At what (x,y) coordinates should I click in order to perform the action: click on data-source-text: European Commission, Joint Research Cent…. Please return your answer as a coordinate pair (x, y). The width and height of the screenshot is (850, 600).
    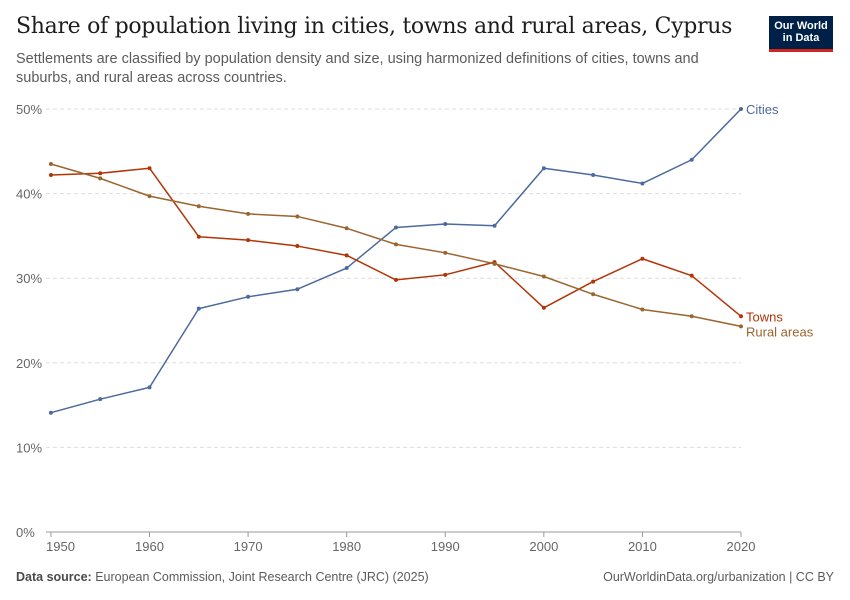
    Looking at the image, I should click on (262, 577).